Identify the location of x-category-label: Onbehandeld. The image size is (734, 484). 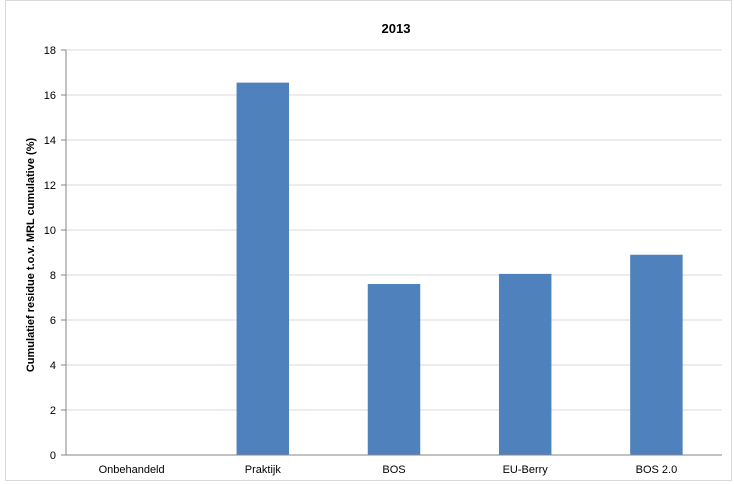
(132, 470).